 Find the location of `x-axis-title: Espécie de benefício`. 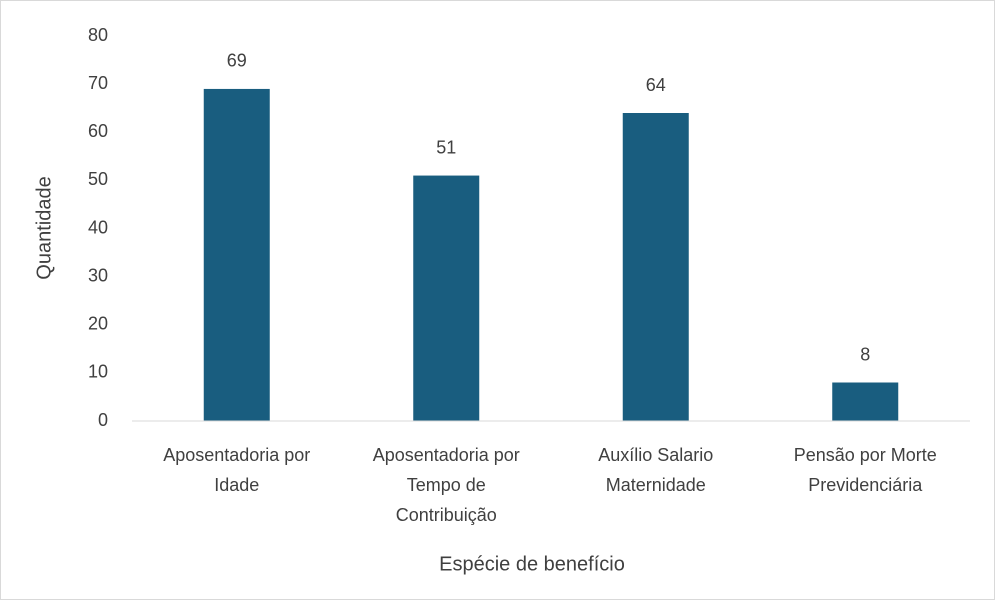

x-axis-title: Espécie de benefício is located at coordinates (532, 564).